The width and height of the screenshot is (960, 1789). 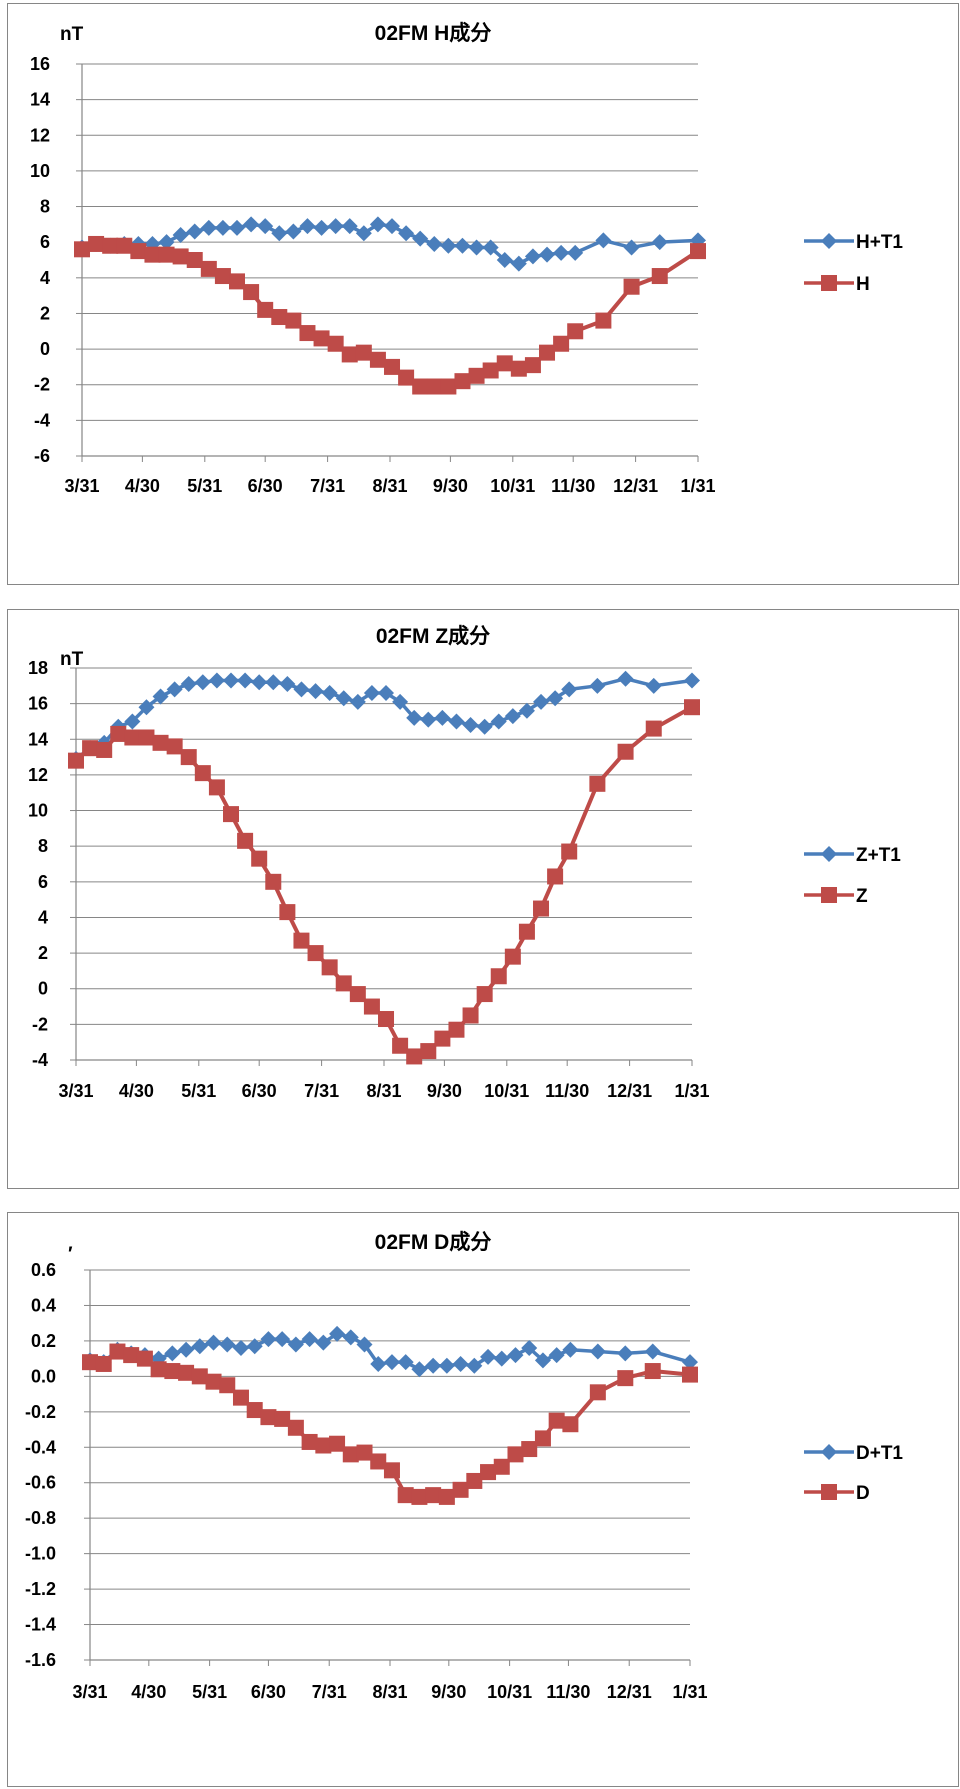 What do you see at coordinates (862, 896) in the screenshot?
I see `legend-label: Z` at bounding box center [862, 896].